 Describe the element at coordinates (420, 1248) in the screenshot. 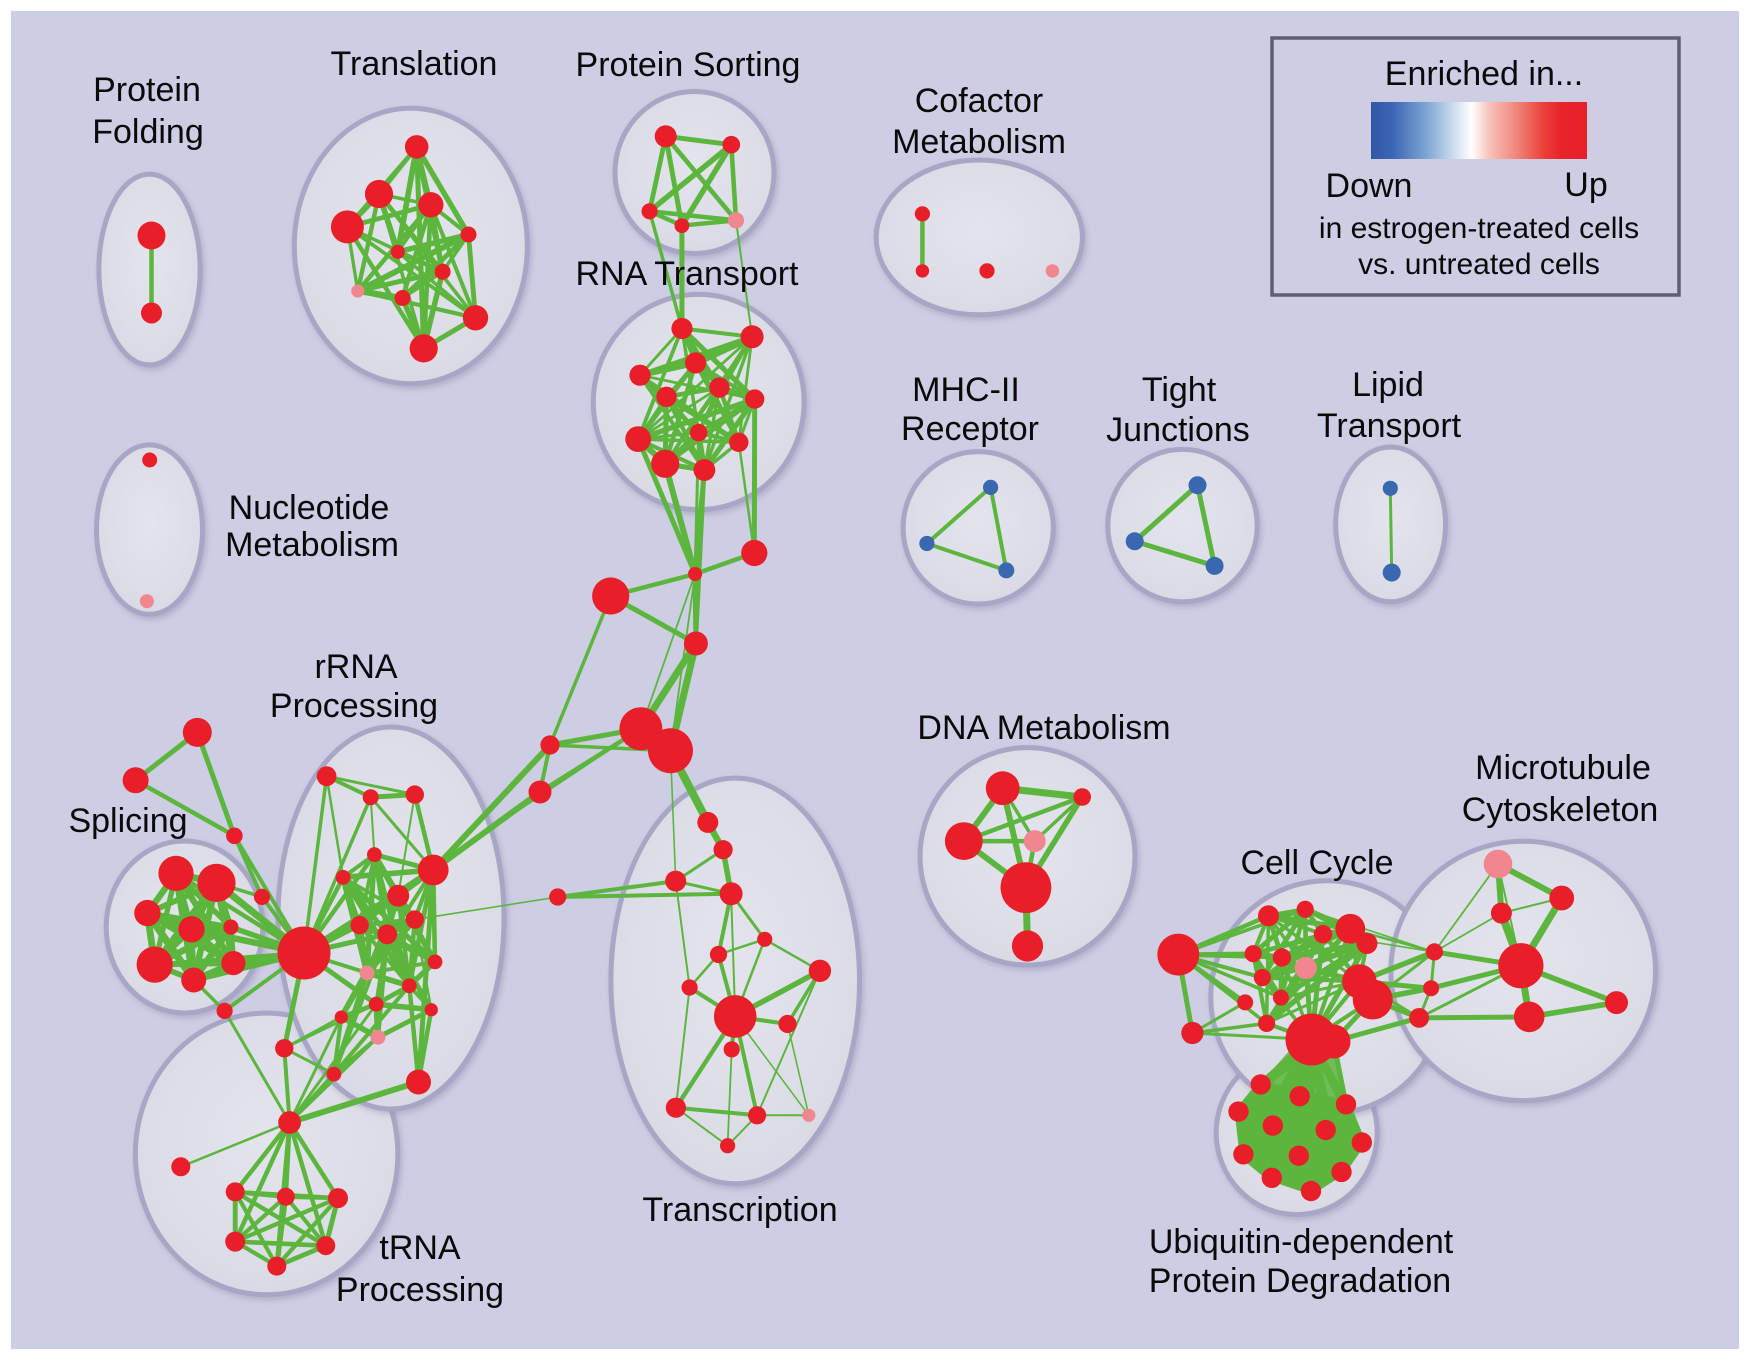

I see `svg-text: tRNA` at that location.